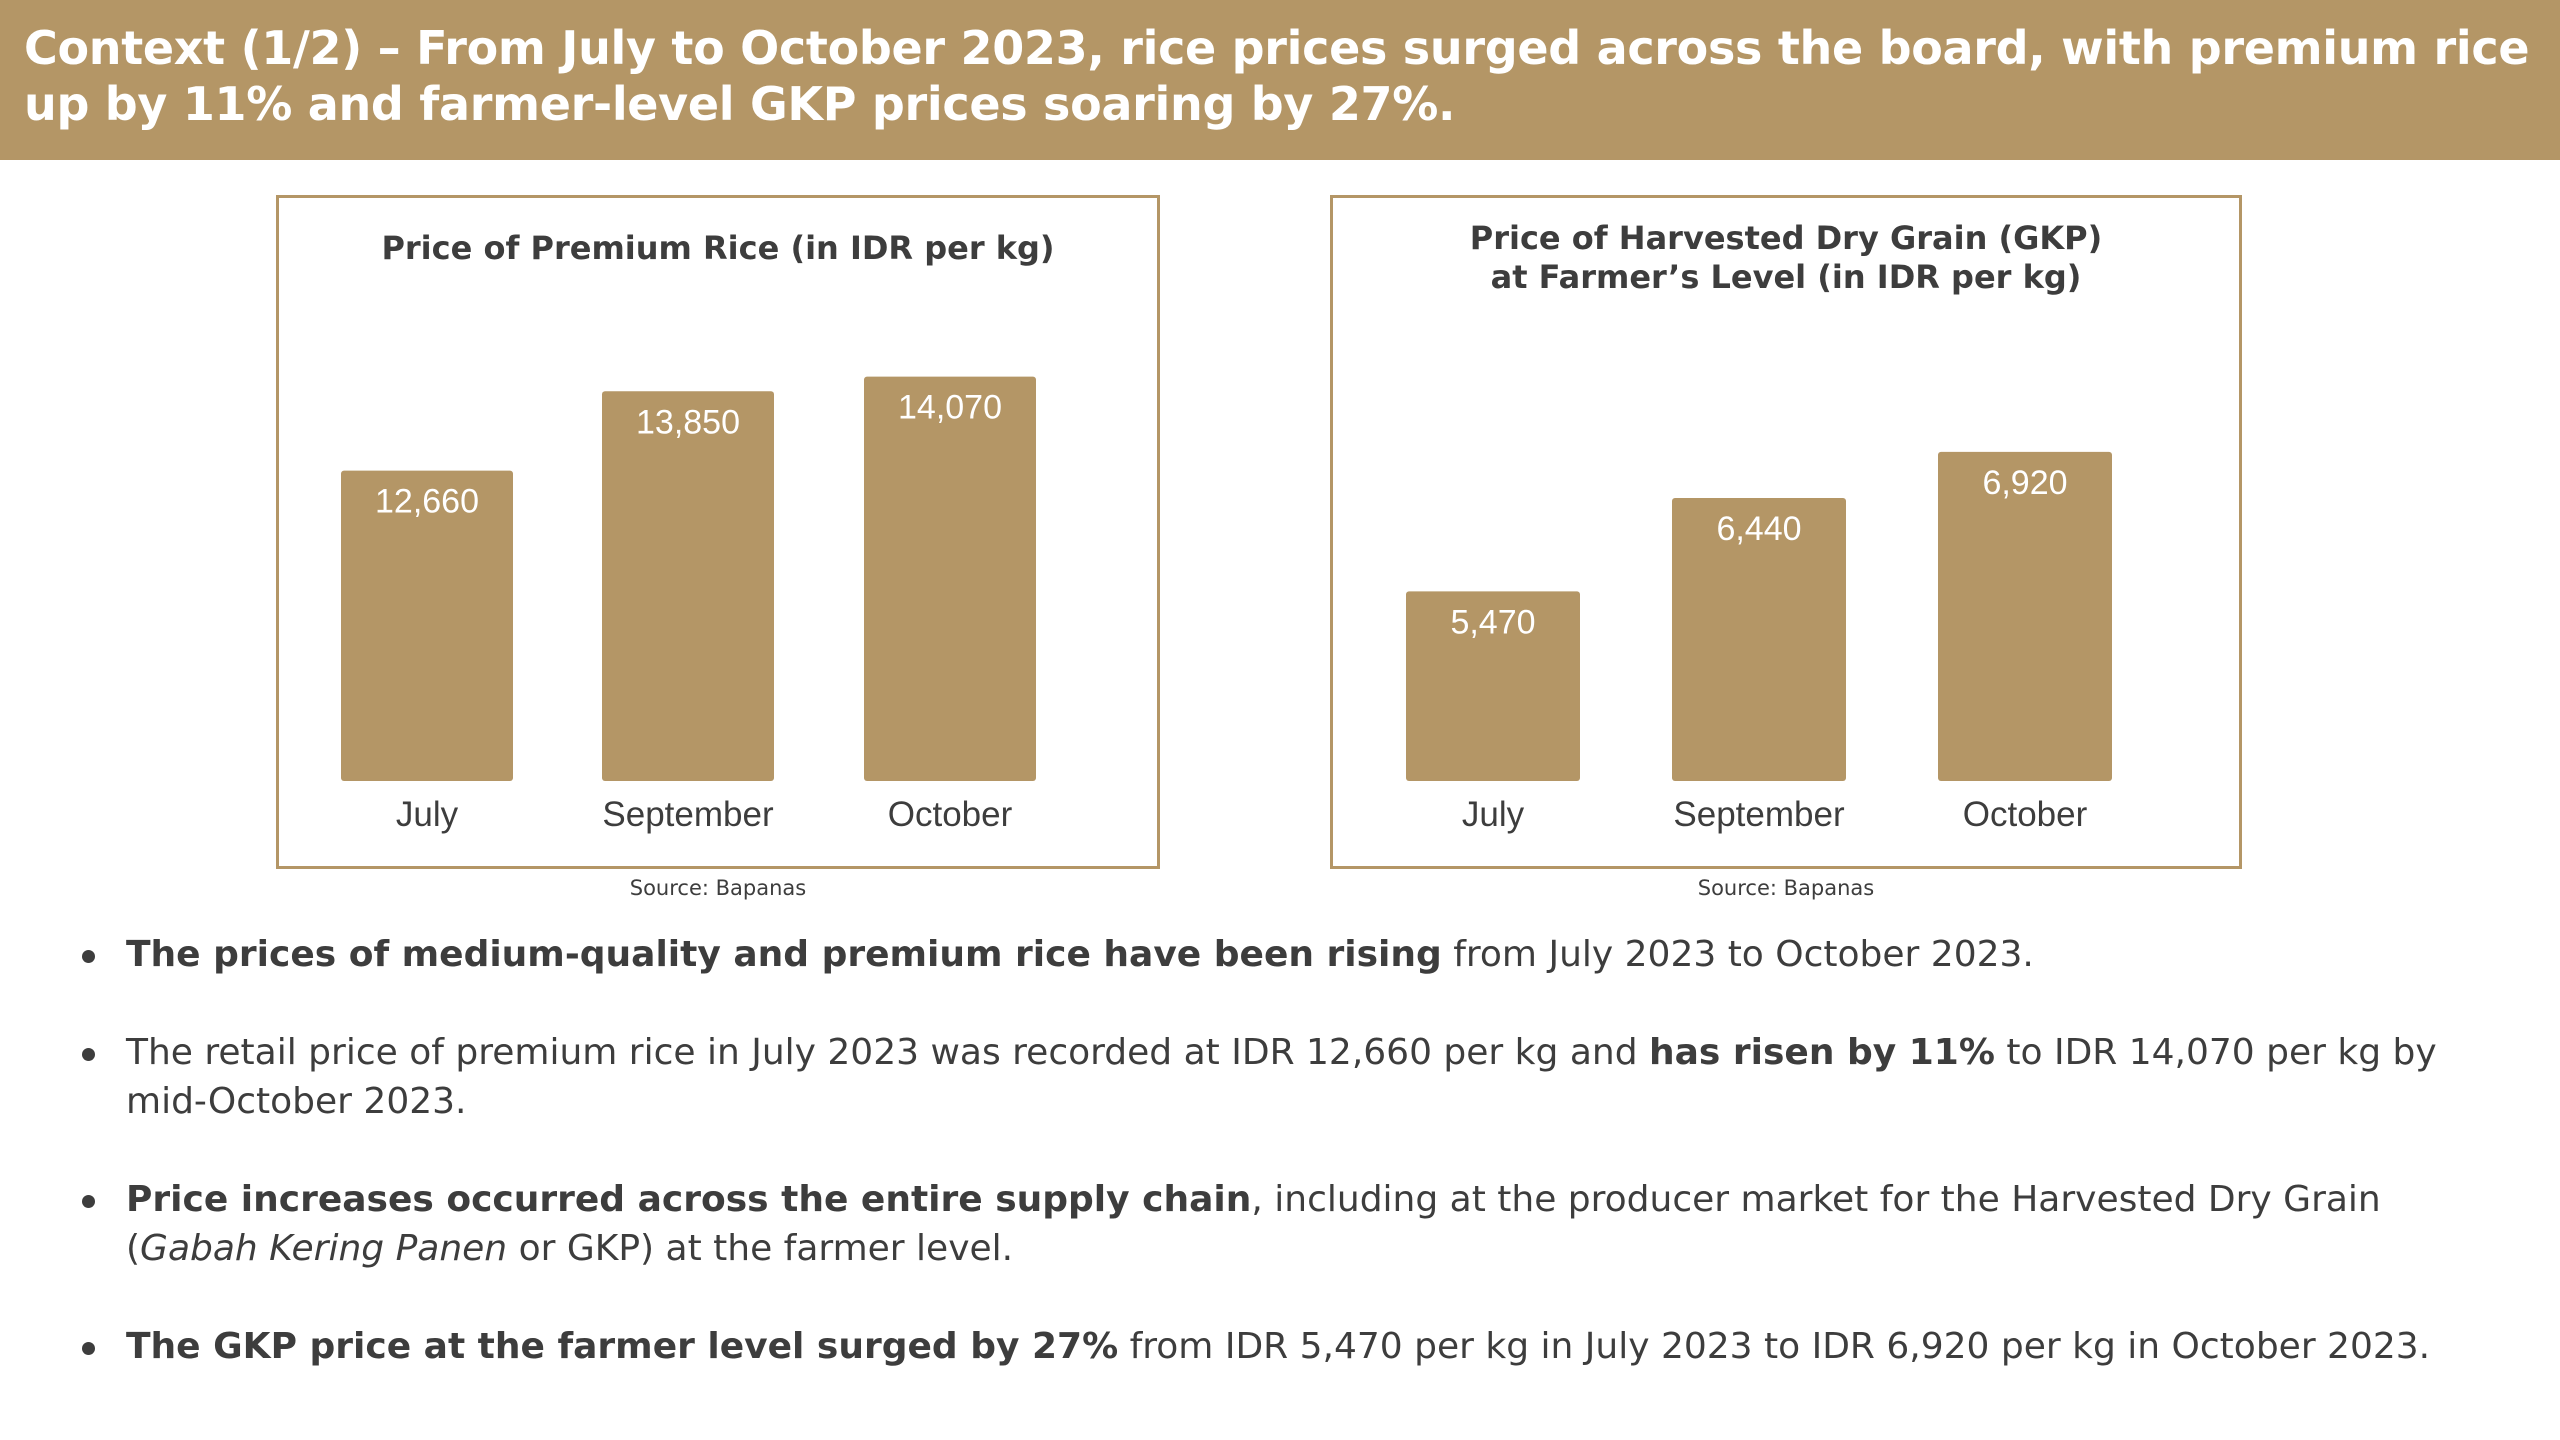 Image resolution: width=2560 pixels, height=1440 pixels. What do you see at coordinates (2024, 483) in the screenshot?
I see `gkp-value-label-october: 6,920` at bounding box center [2024, 483].